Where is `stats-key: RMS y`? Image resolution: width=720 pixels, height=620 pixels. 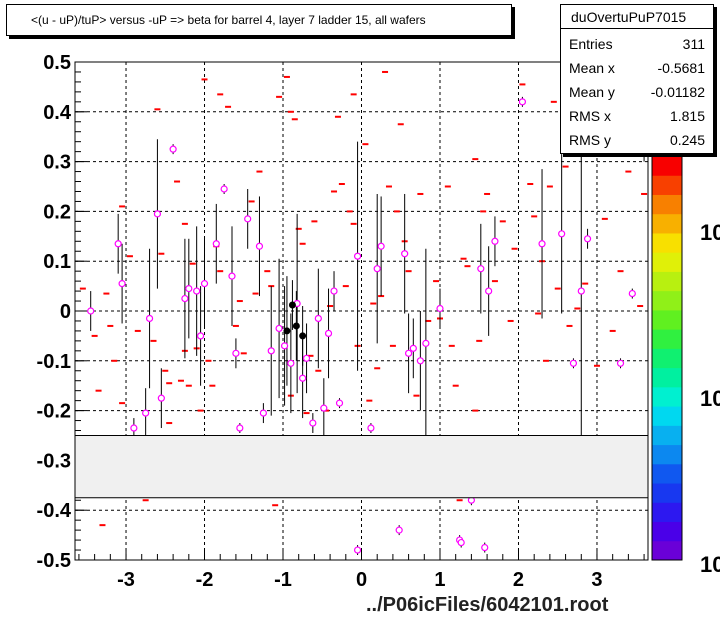
stats-key: RMS y is located at coordinates (590, 140).